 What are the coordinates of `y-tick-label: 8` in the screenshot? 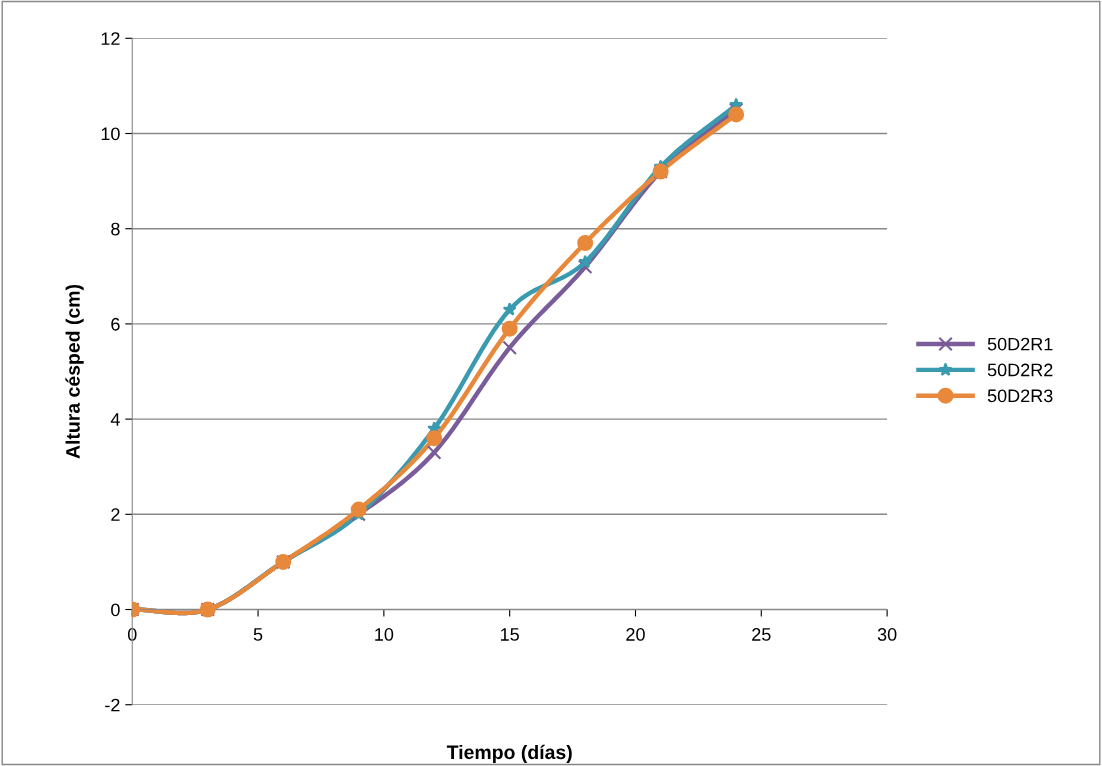 It's located at (115, 229).